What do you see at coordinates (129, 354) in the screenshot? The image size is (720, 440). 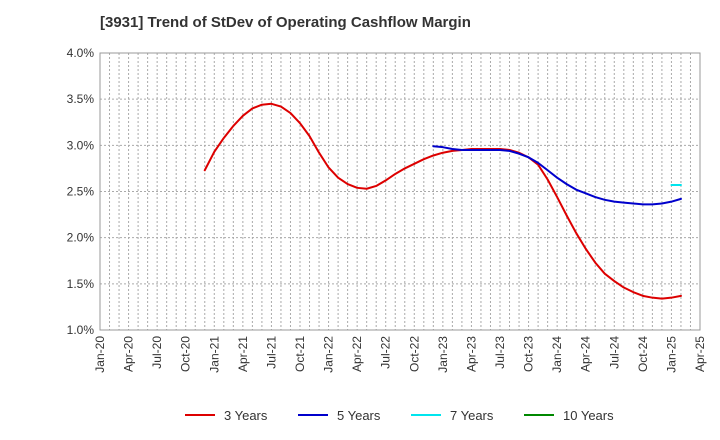 I see `x-tick-label: Apr-20` at bounding box center [129, 354].